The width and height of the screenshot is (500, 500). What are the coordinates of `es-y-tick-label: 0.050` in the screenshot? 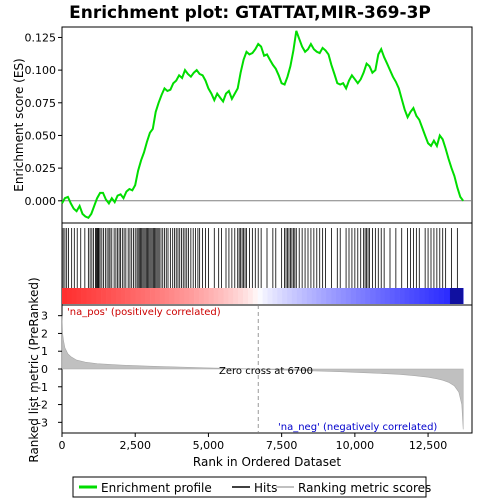 It's located at (41, 135).